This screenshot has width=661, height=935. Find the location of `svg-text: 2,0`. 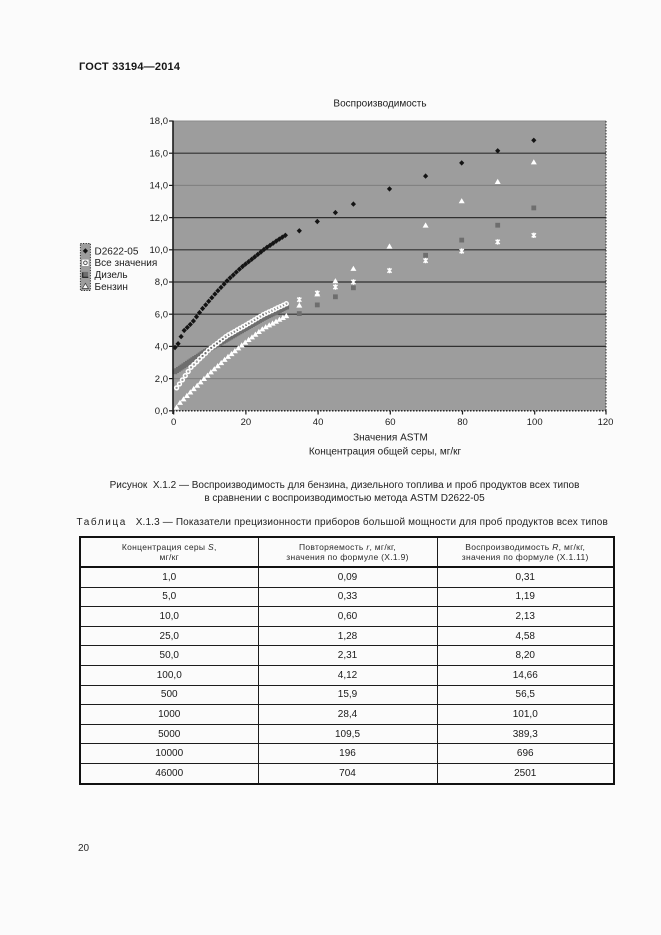

svg-text: 2,0 is located at coordinates (161, 379).